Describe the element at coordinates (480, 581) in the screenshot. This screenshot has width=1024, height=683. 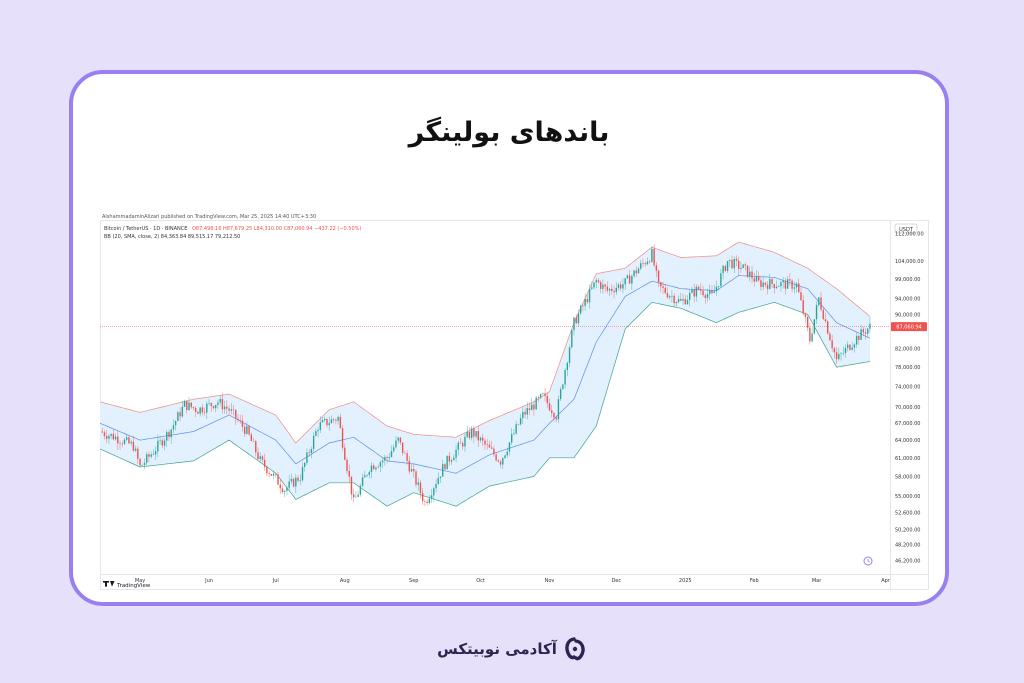
I see `x-tick-label: Oct` at that location.